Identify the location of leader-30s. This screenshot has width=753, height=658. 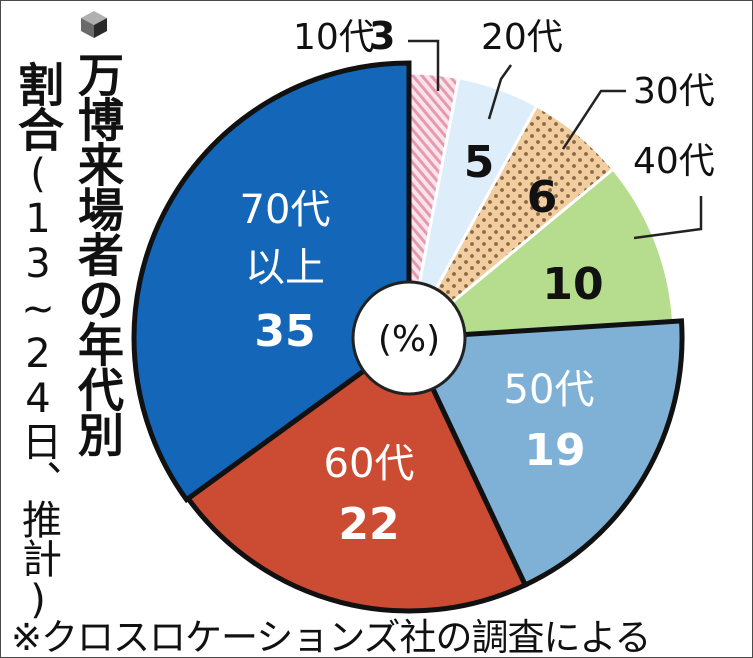
(593, 119).